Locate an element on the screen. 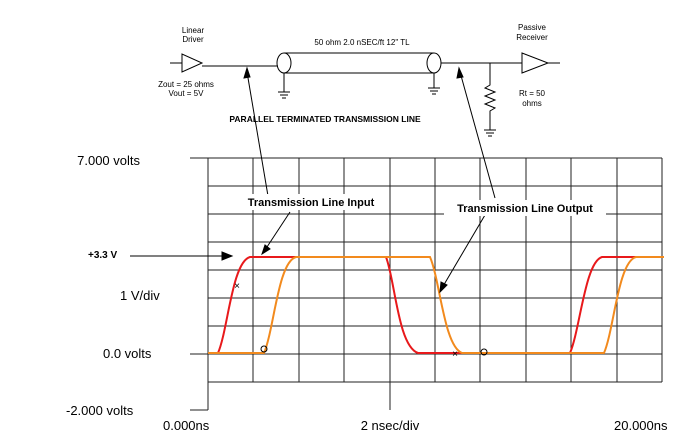 The width and height of the screenshot is (696, 446). label: Receiver is located at coordinates (532, 37).